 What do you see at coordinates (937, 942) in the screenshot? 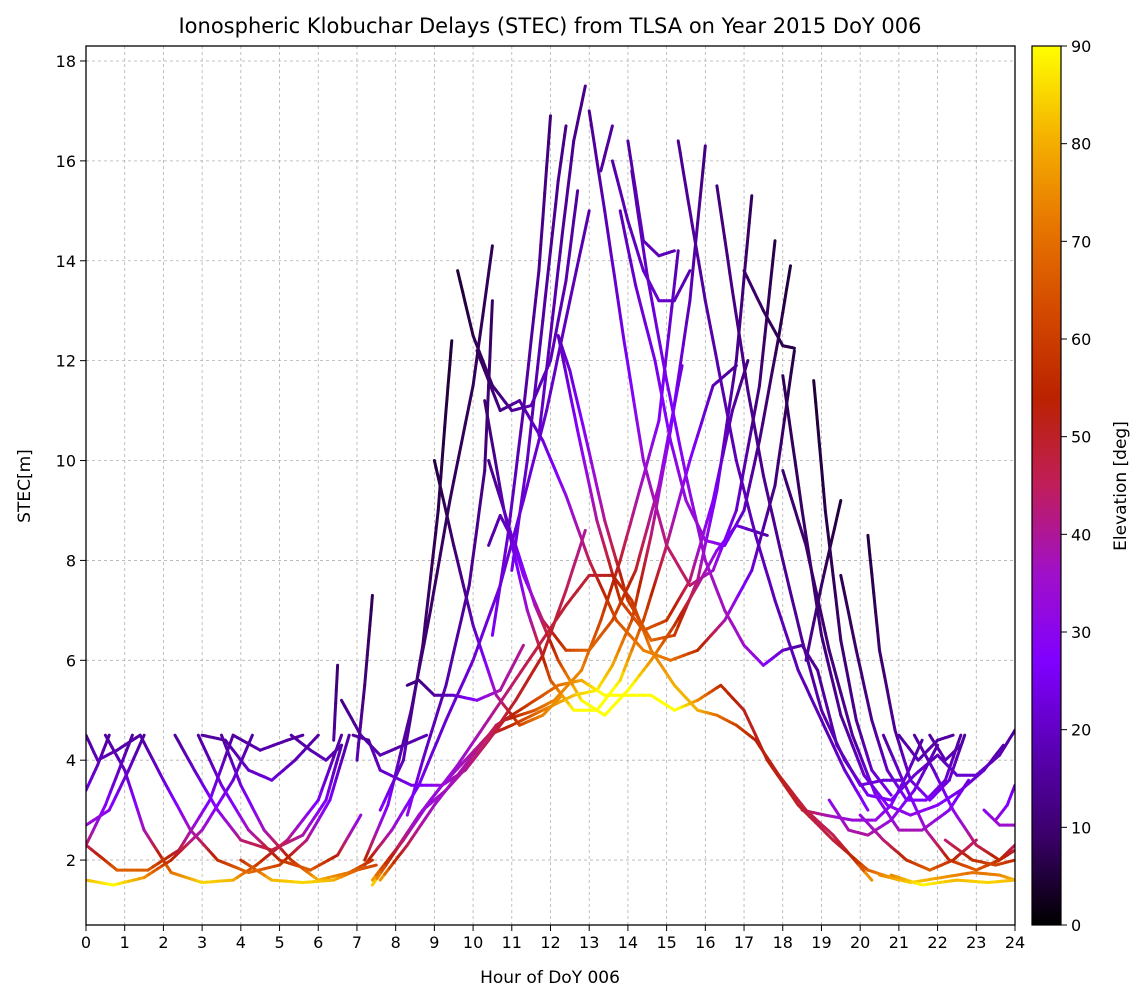
I see `x-tick-label: 22` at bounding box center [937, 942].